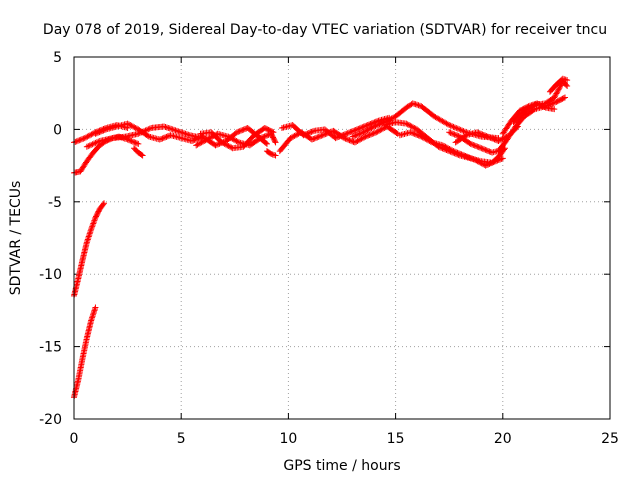  I want to click on y-tick-label: -10, so click(50, 275).